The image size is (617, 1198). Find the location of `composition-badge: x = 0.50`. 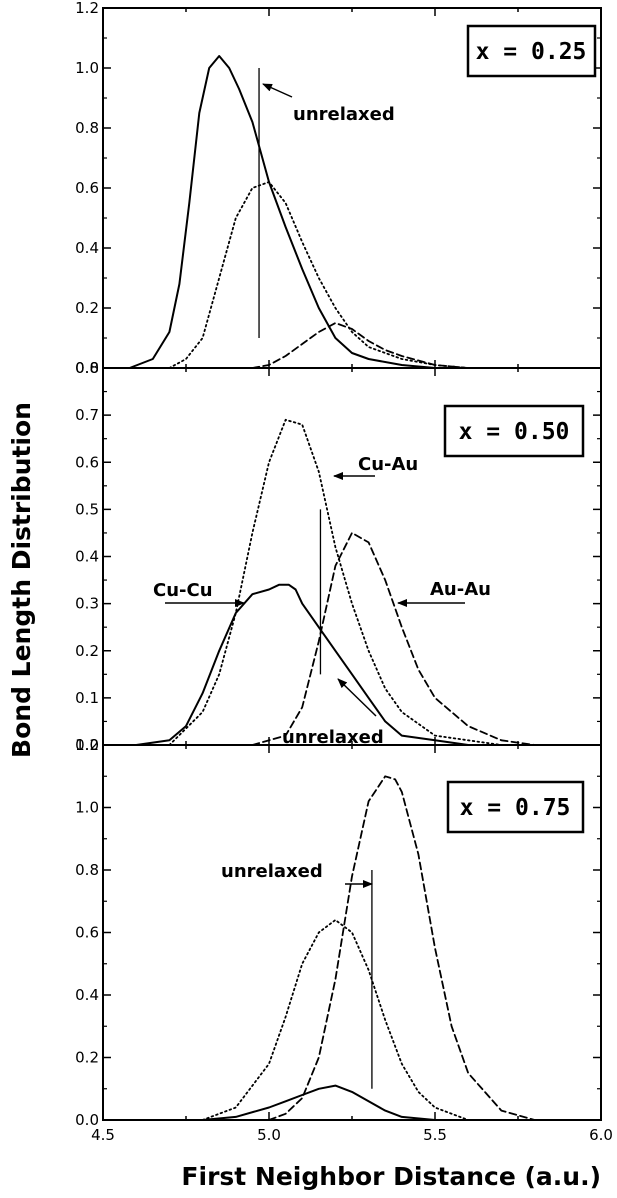

composition-badge: x = 0.50 is located at coordinates (514, 432).